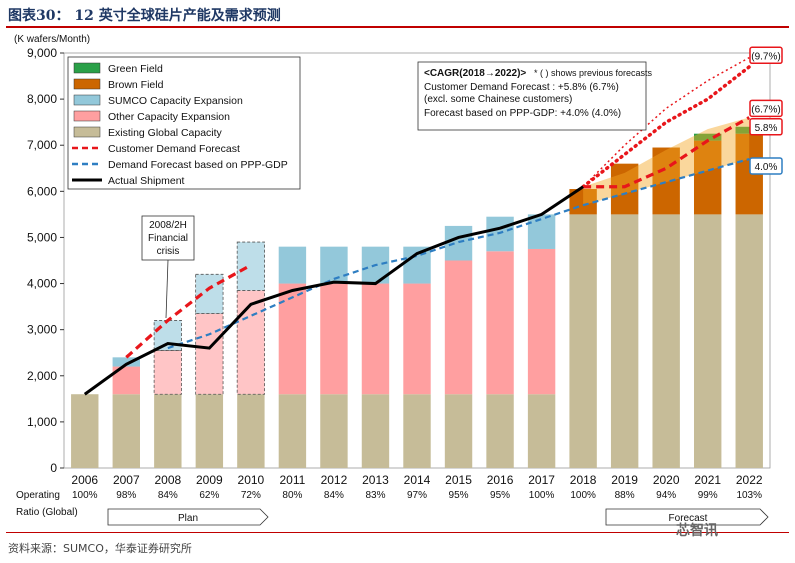 Image resolution: width=795 pixels, height=563 pixels. Describe the element at coordinates (521, 87) in the screenshot. I see `cagr-customer: Customer Demand Forecast : +5.8% (6.7%)` at that location.